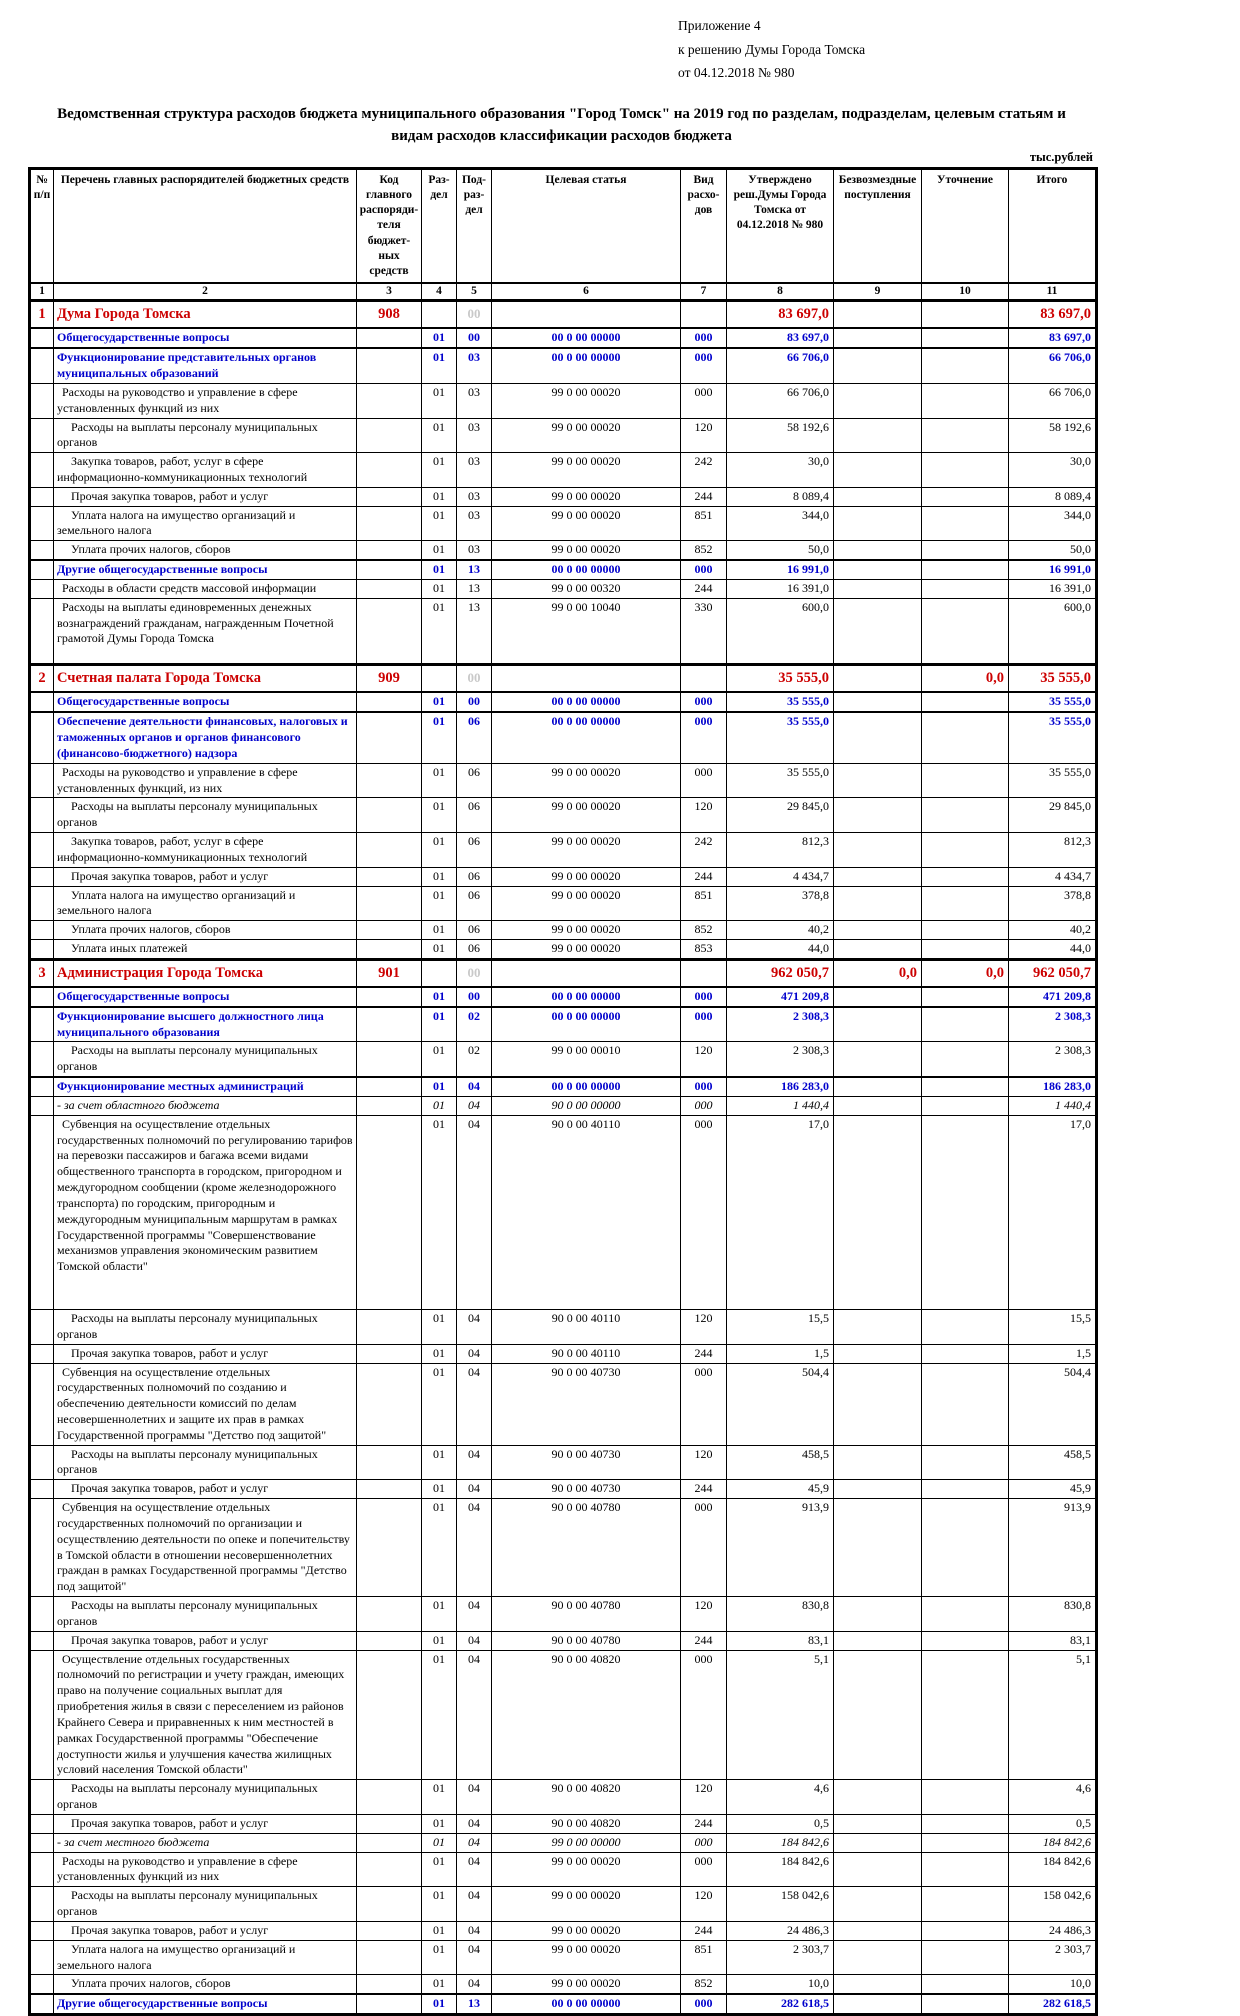 This screenshot has height=2016, width=1240. What do you see at coordinates (41, 972) in the screenshot?
I see `row-number: 3` at bounding box center [41, 972].